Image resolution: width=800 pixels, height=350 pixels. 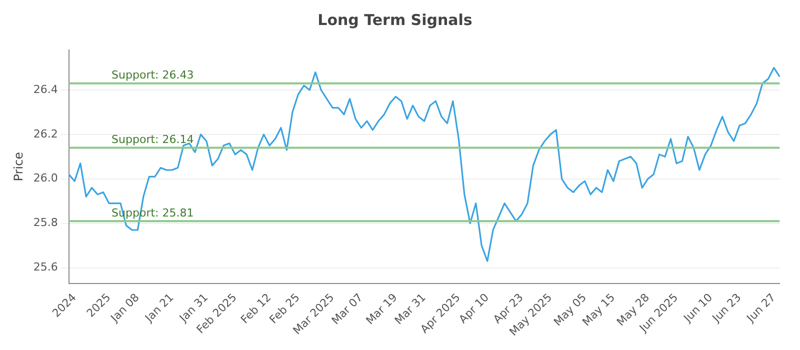 I want to click on x-tick-label: Jun 27, so click(x=761, y=308).